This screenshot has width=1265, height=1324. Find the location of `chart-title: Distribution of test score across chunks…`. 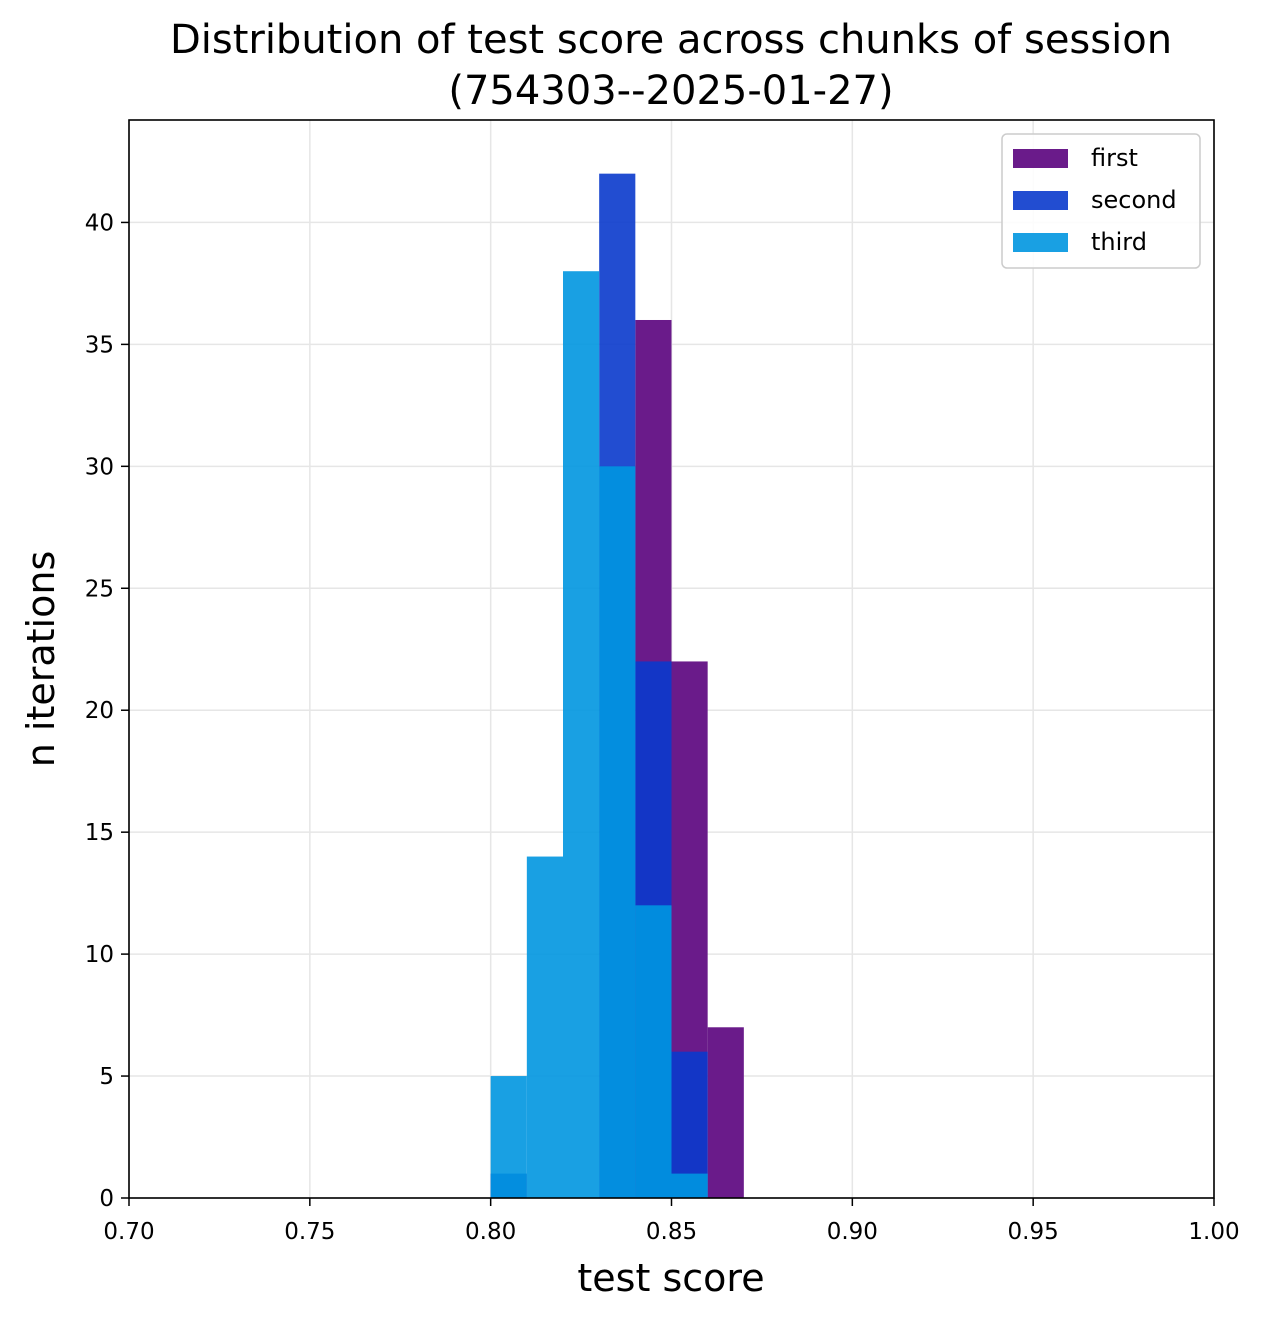

chart-title: Distribution of test score across chunks… is located at coordinates (671, 40).